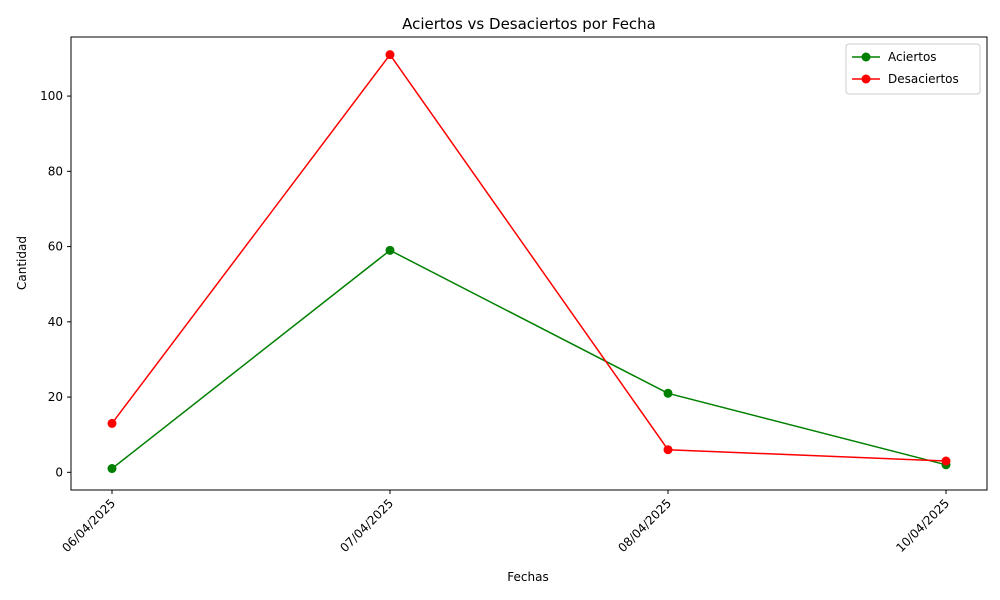  What do you see at coordinates (51, 96) in the screenshot?
I see `y-tick-label: 100` at bounding box center [51, 96].